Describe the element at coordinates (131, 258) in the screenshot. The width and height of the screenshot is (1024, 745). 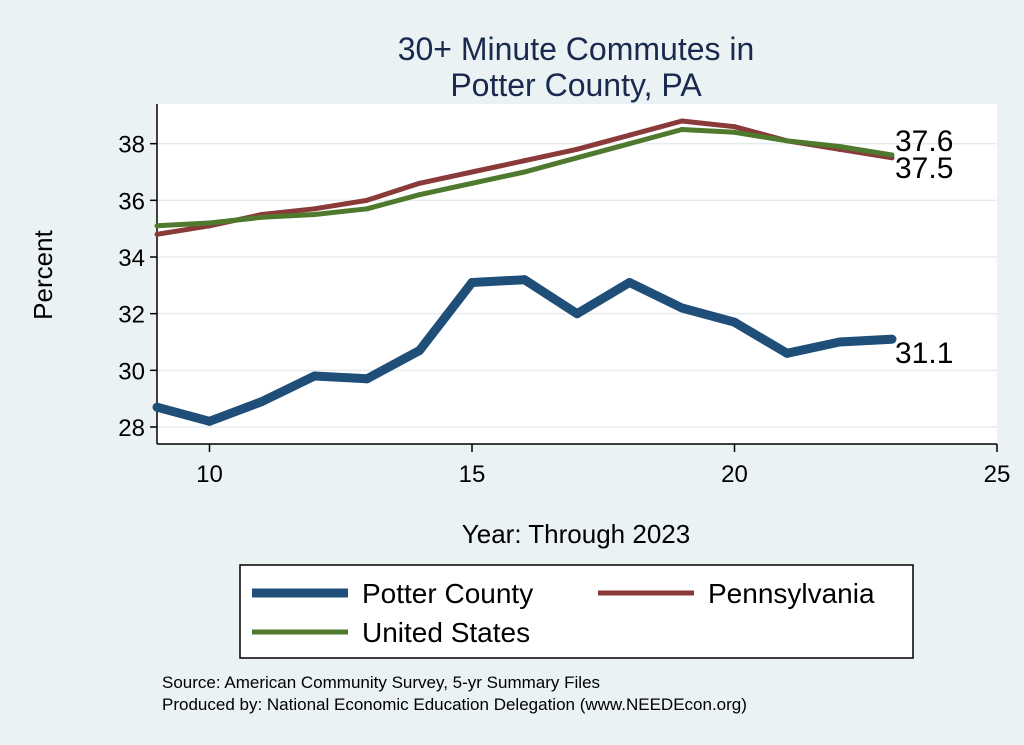
I see `y-tick-label: 34` at that location.